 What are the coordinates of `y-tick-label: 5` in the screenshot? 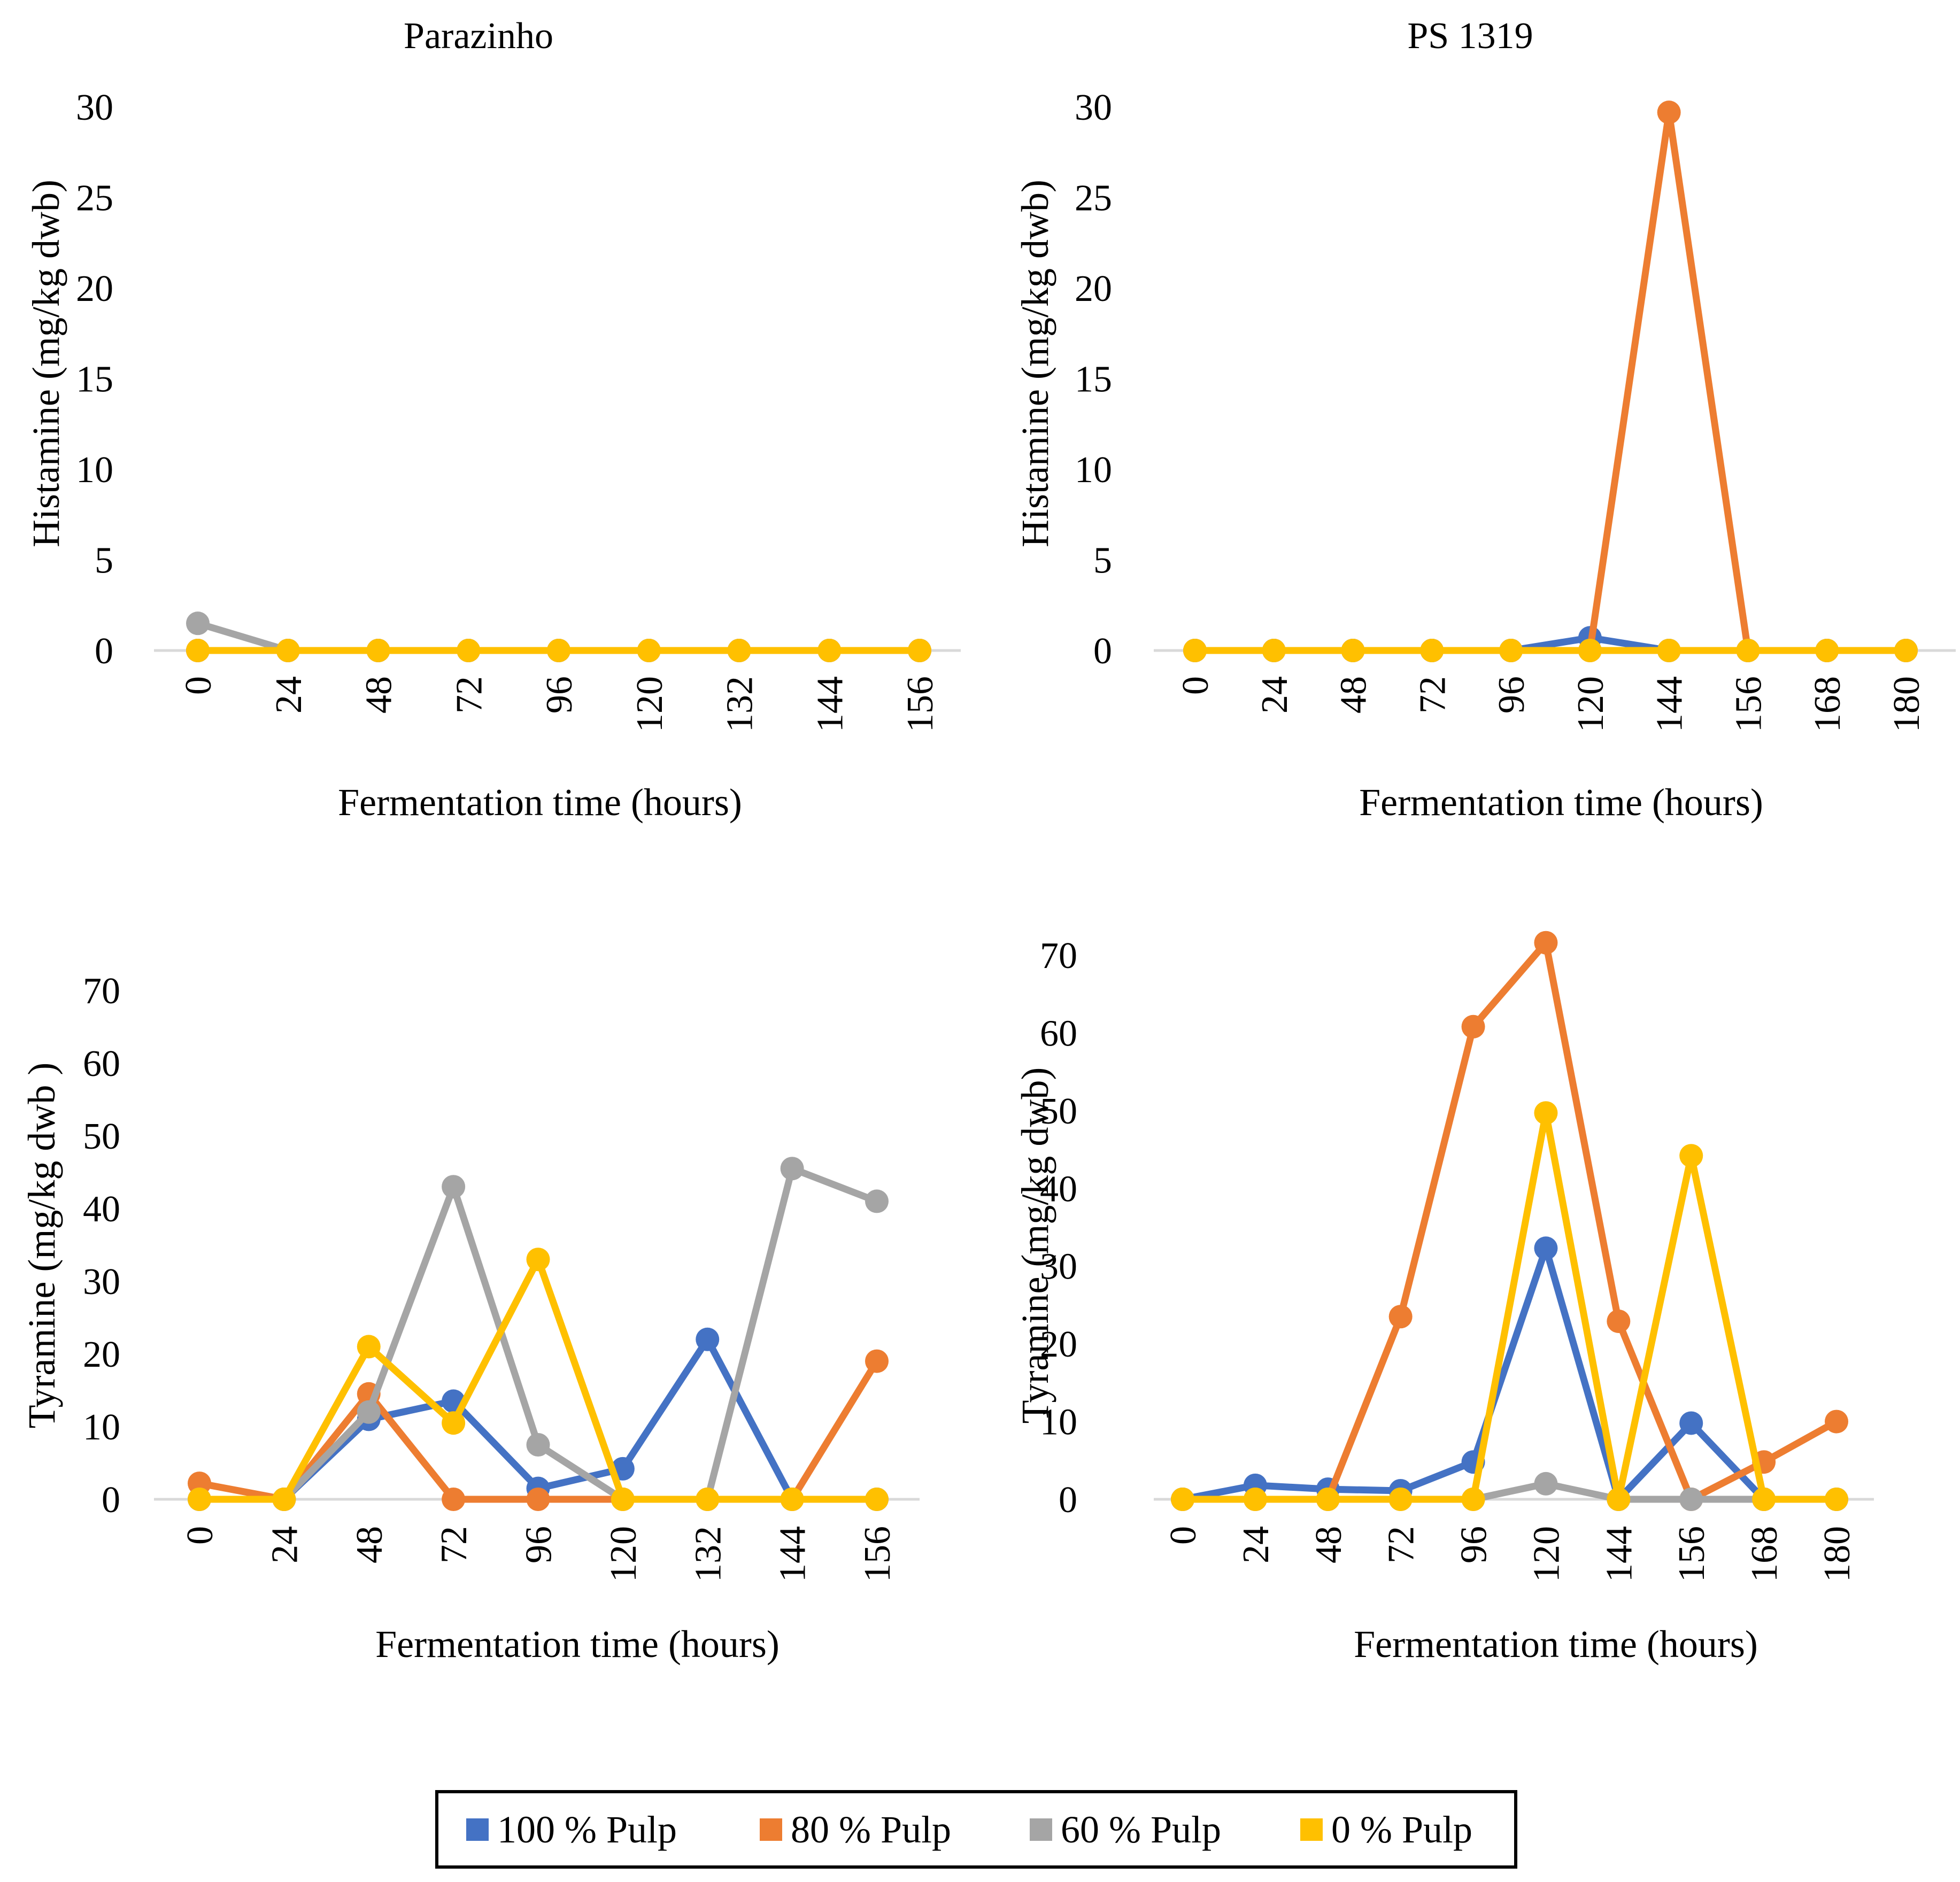 It's located at (1102, 561).